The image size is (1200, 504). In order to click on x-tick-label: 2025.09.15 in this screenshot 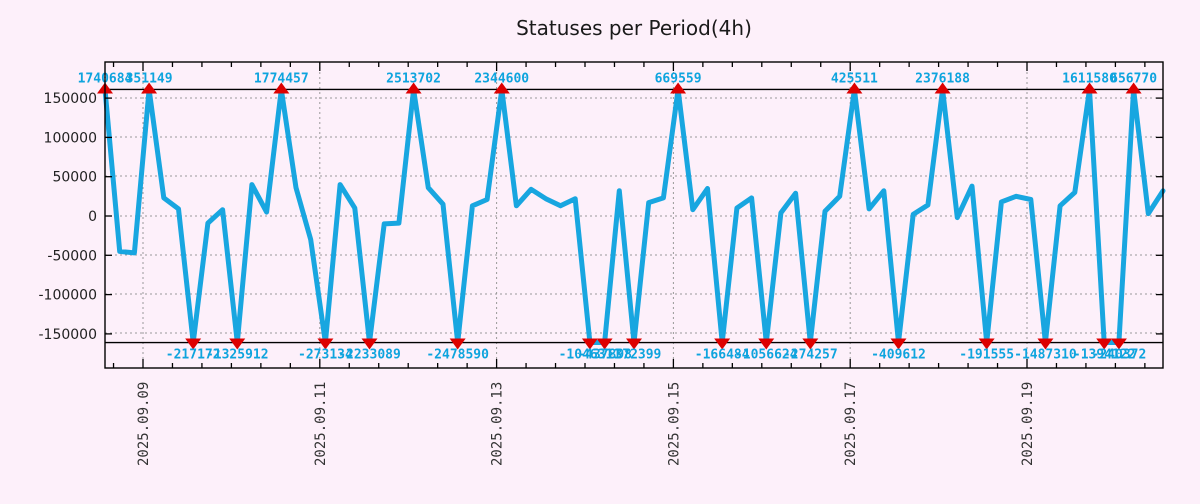, I will do `click(674, 424)`.